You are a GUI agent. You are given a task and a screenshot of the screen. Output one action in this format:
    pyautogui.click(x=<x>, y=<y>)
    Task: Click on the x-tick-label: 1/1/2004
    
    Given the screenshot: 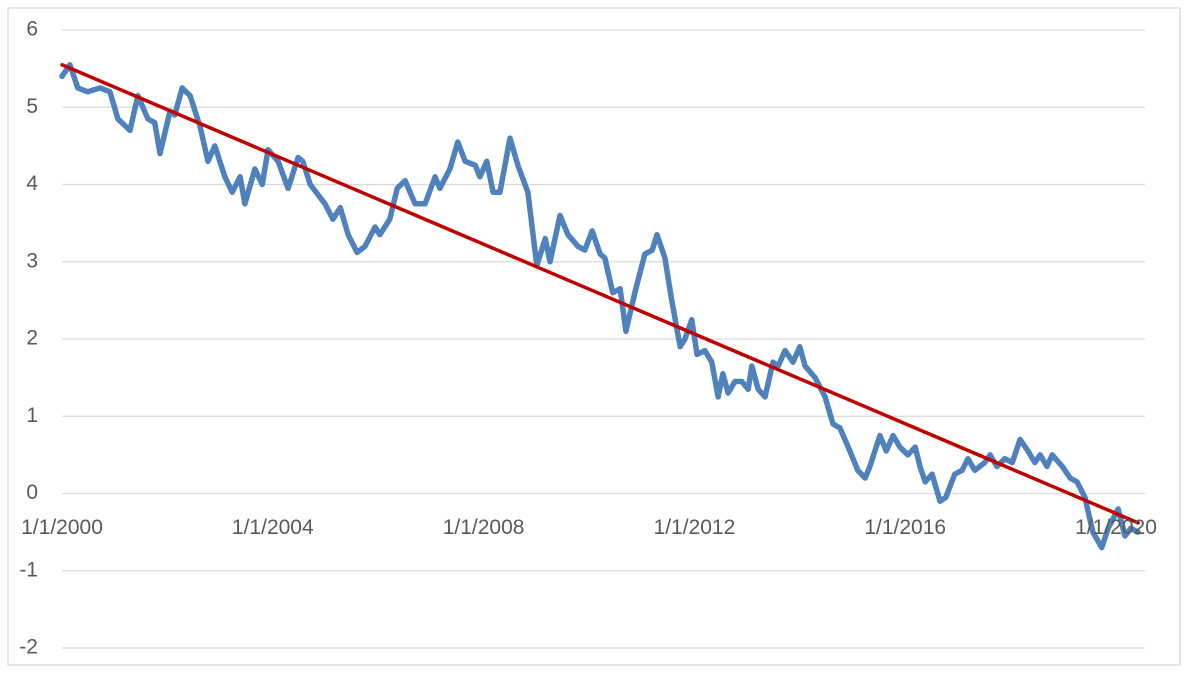 What is the action you would take?
    pyautogui.click(x=273, y=527)
    